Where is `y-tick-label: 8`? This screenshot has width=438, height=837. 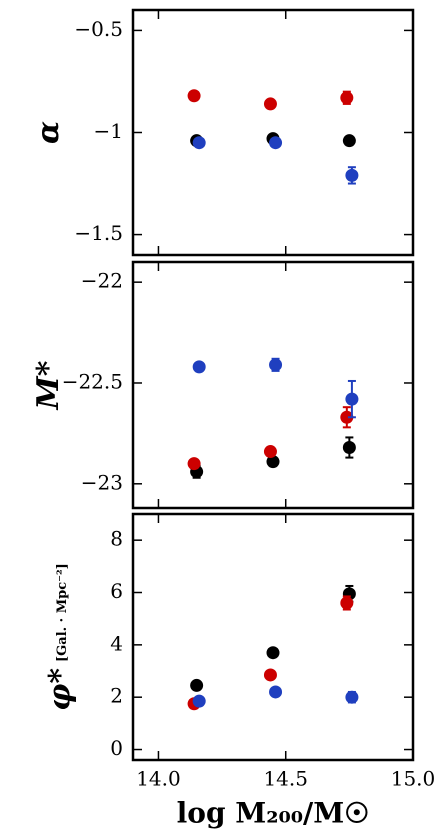
y-tick-label: 8 is located at coordinates (116, 539).